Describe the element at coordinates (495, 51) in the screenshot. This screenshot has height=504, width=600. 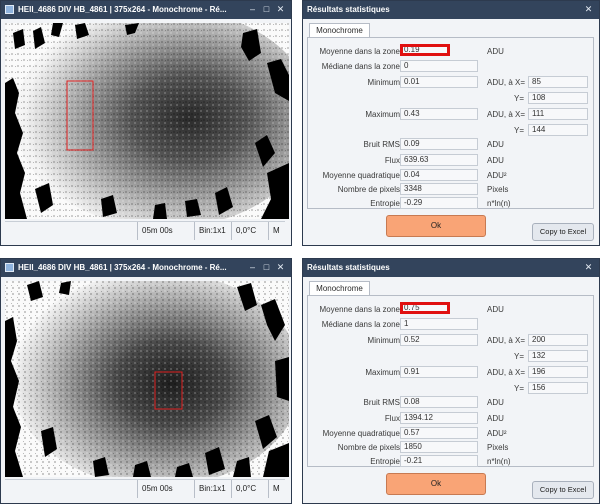
I see `mean-unit: ADU` at that location.